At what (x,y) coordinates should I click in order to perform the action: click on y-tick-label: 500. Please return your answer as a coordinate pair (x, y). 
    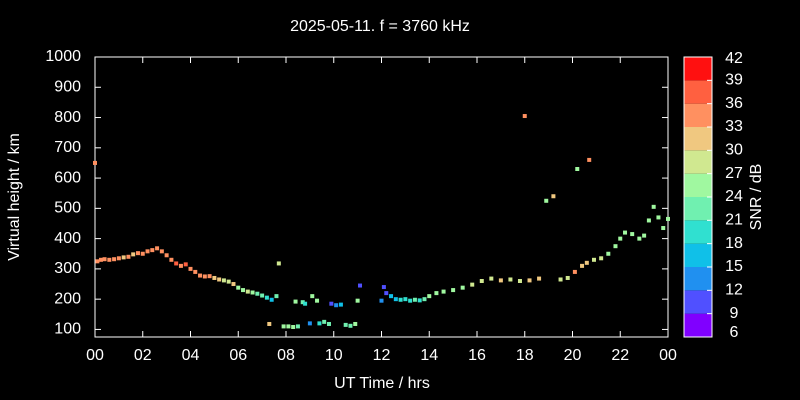
    Looking at the image, I should click on (67, 208).